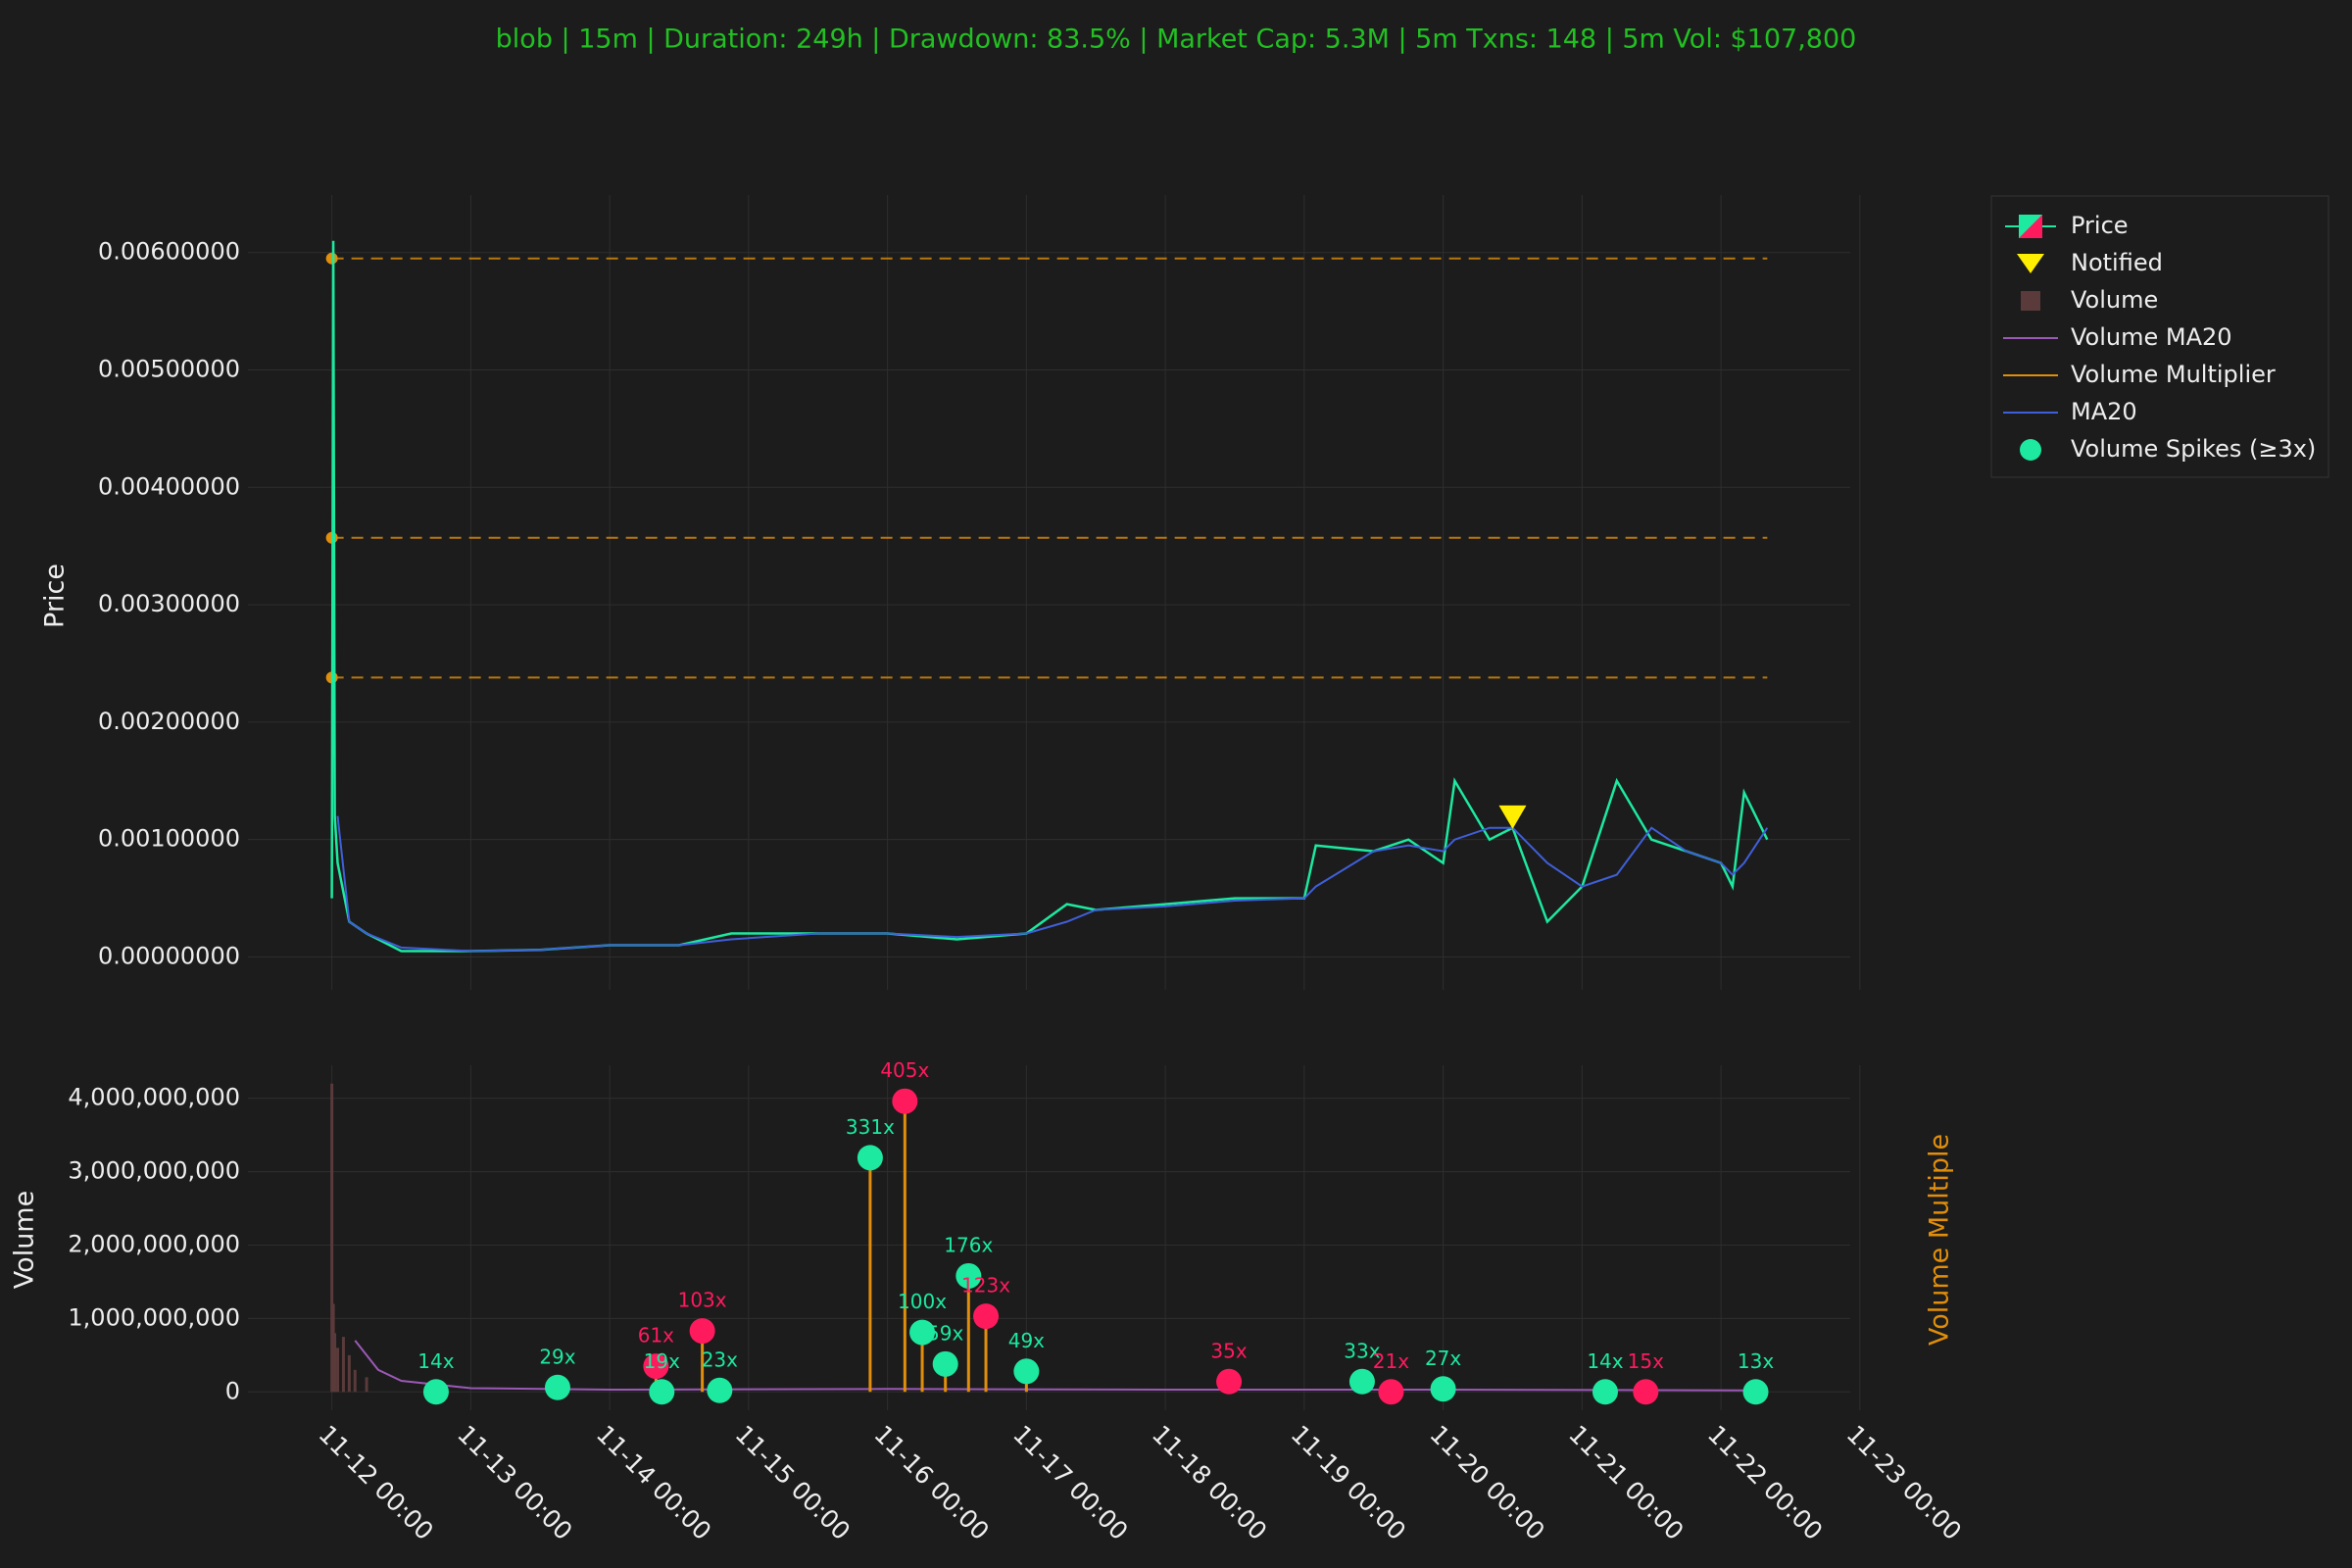  I want to click on spike-label: 331x, so click(870, 1127).